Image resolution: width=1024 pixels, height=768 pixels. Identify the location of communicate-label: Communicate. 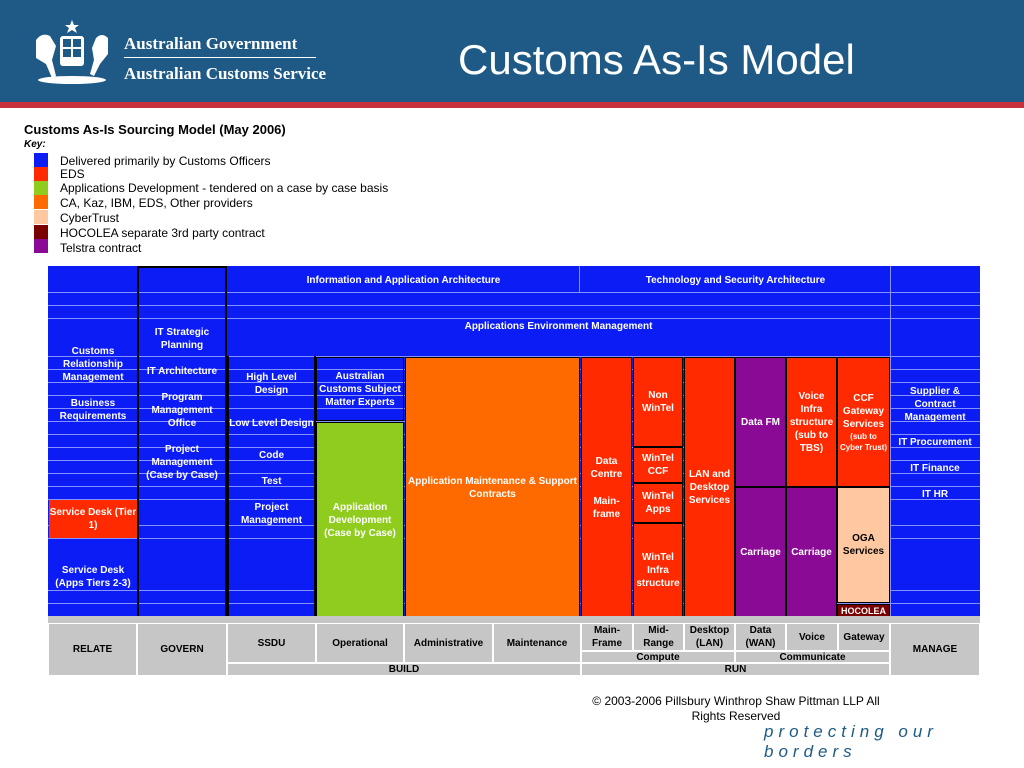
(812, 657).